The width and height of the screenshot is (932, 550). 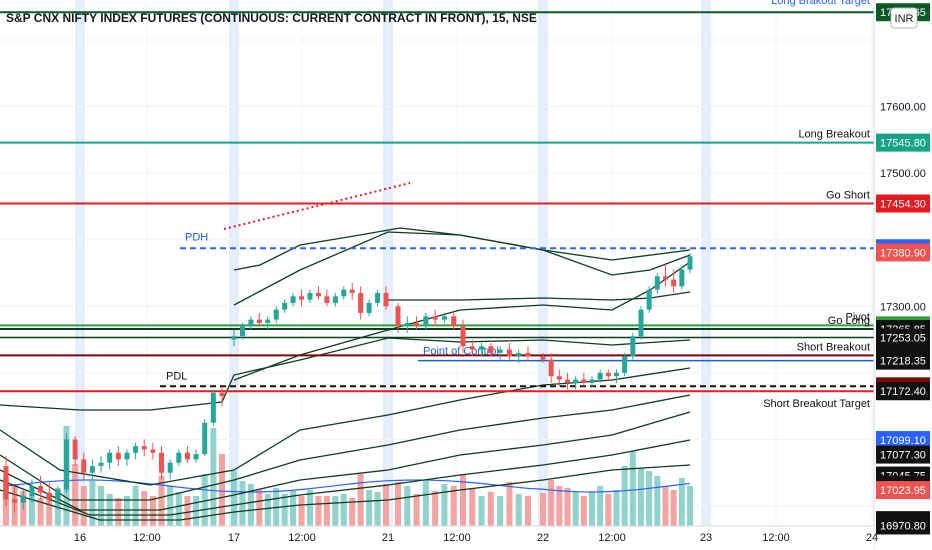 I want to click on price-tick-label: 17600.00, so click(x=903, y=108).